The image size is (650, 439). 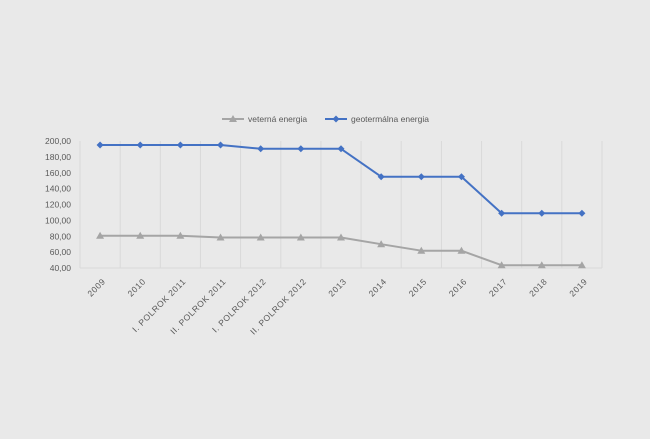 I want to click on x-tick-label: 2017, so click(x=498, y=287).